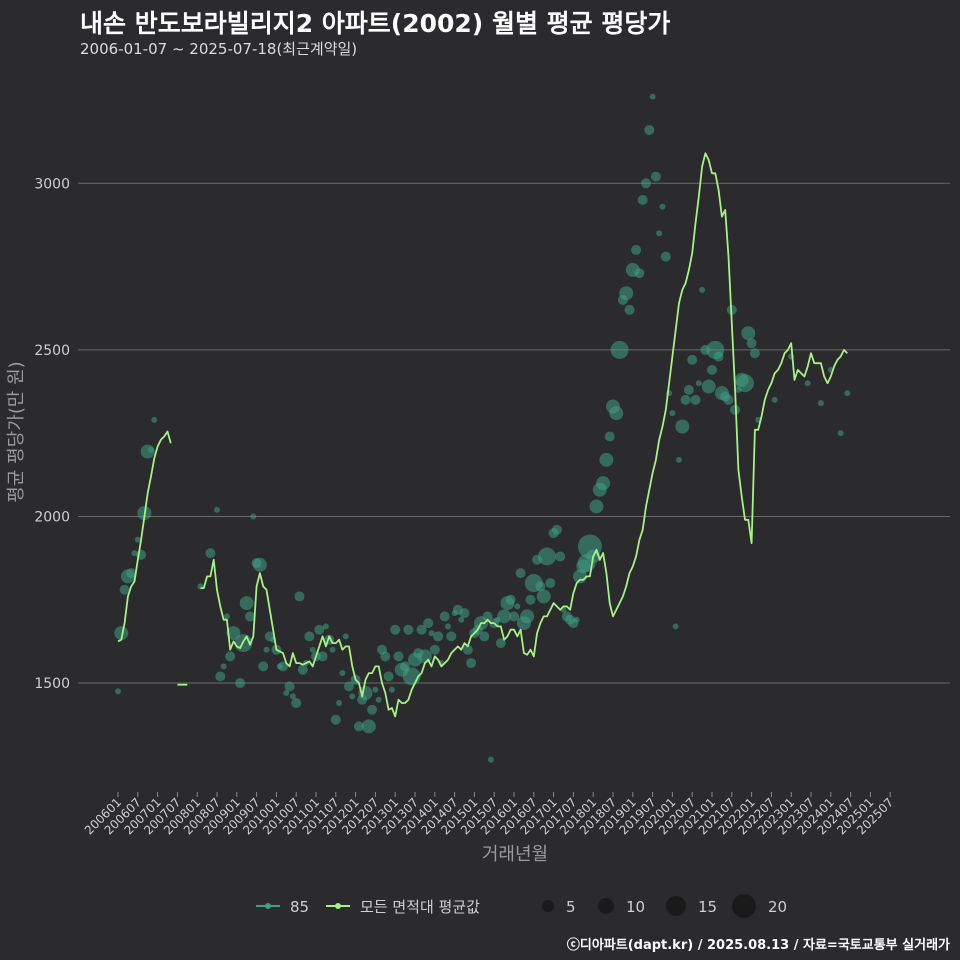  I want to click on legend-size-label: 20, so click(777, 907).